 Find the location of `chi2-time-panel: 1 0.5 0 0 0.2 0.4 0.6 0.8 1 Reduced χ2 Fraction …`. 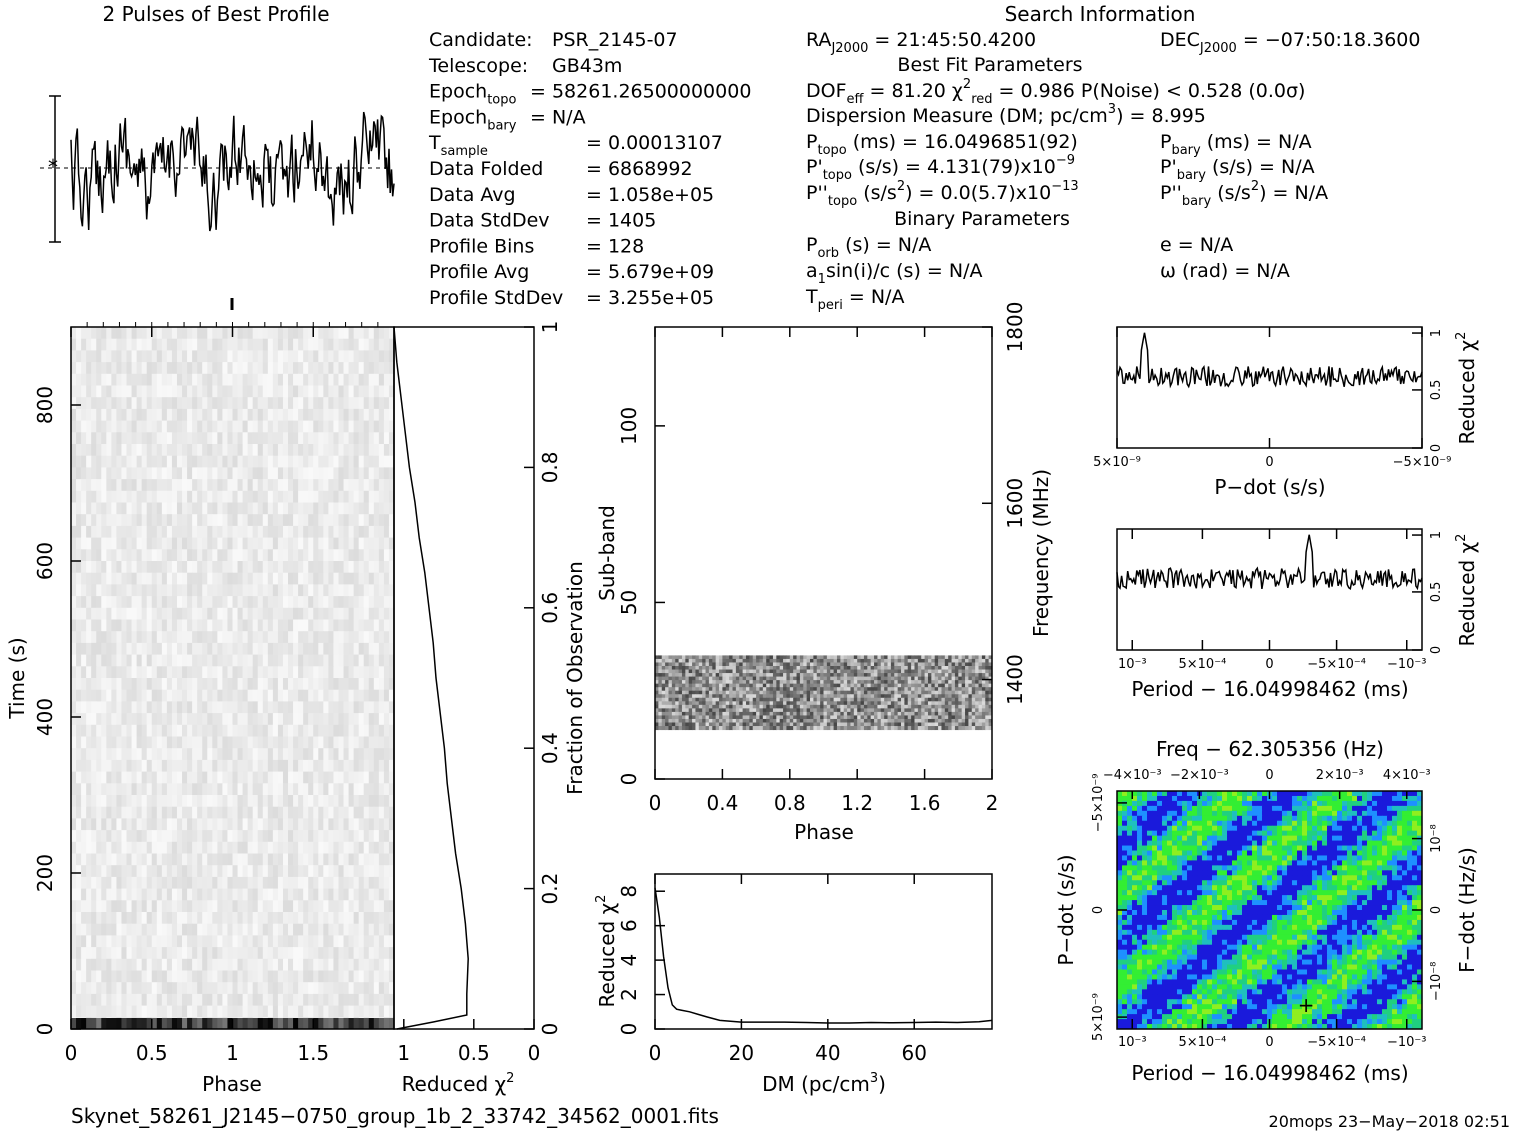

chi2-time-panel: 1 0.5 0 0 0.2 0.4 0.6 0.8 1 Reduced χ2 Fraction … is located at coordinates (490, 708).